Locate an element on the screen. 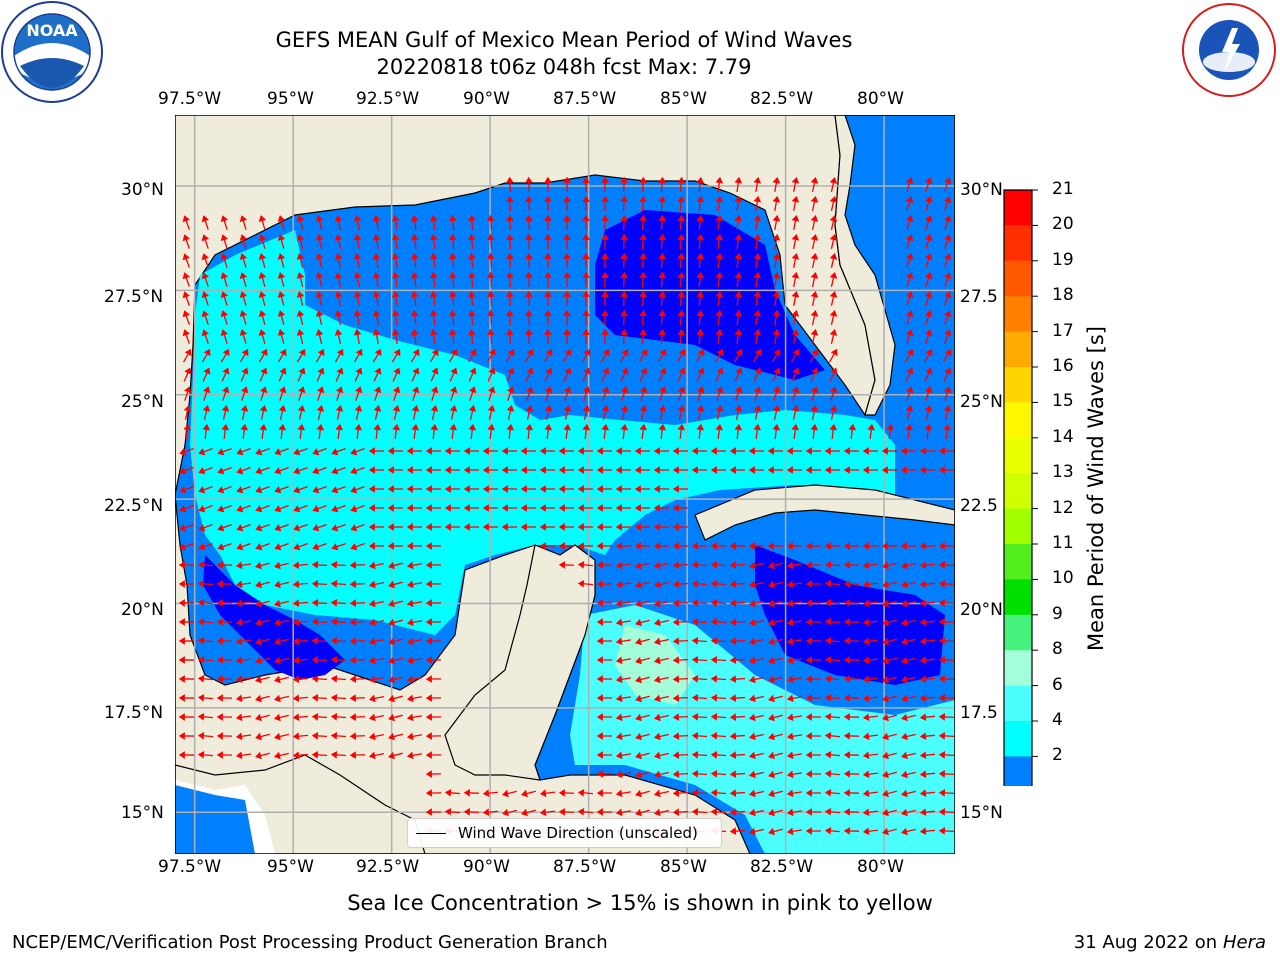 This screenshot has width=1280, height=960. lon-label-bottom: 95°W is located at coordinates (290, 867).